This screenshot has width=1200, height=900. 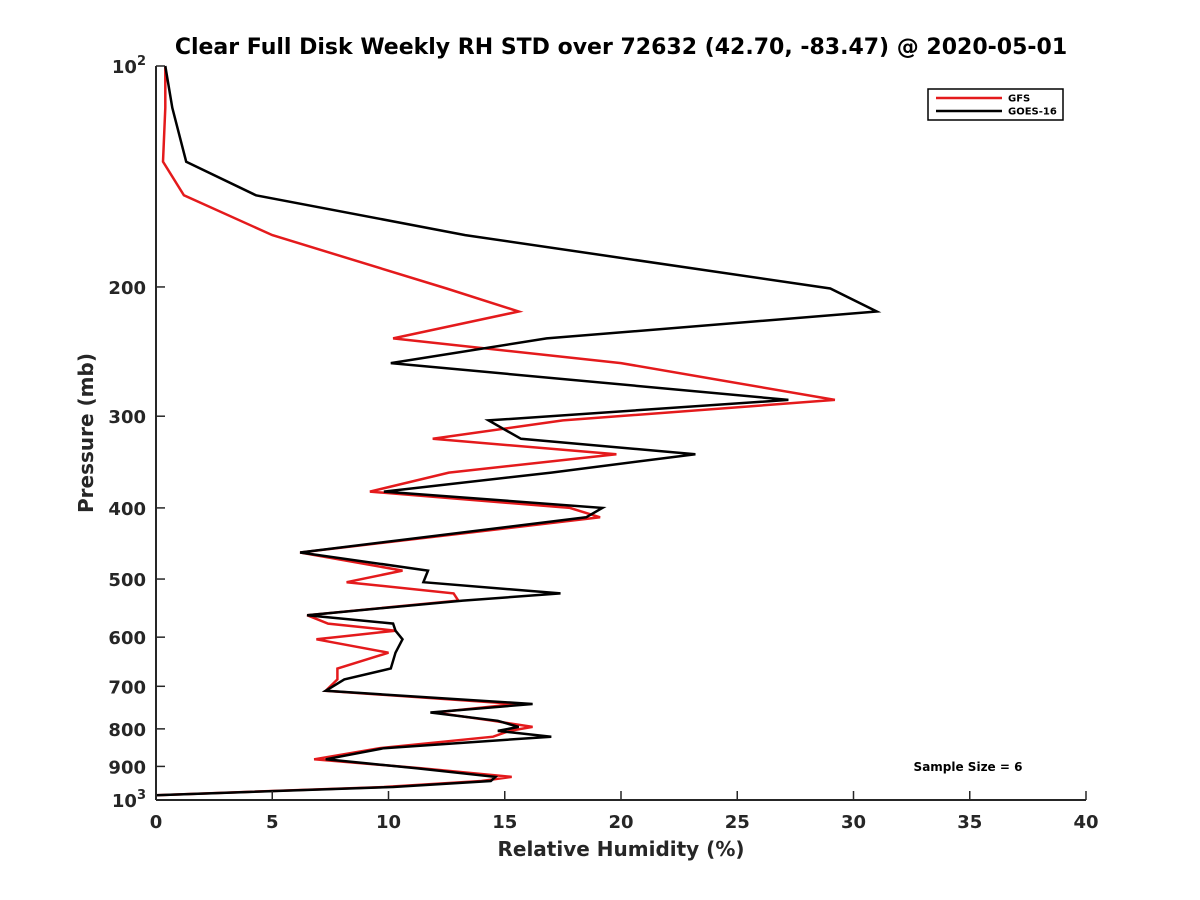 I want to click on y-tick-label: 500, so click(x=127, y=580).